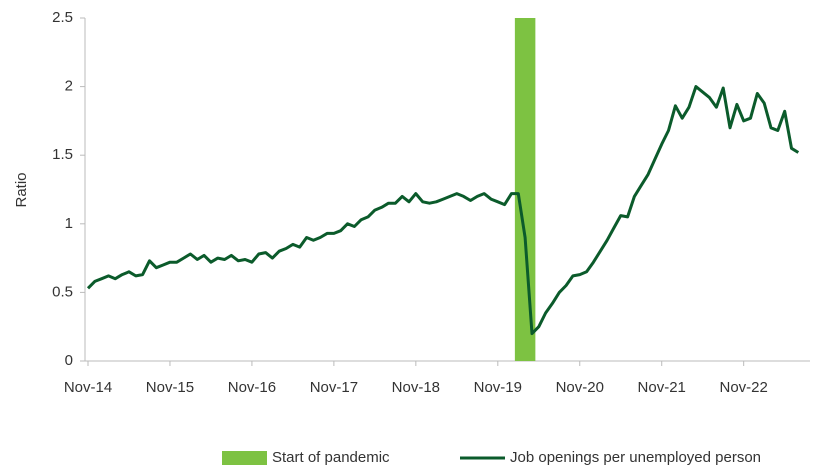 This screenshot has width=819, height=470. I want to click on x-tick-label: Nov-21, so click(662, 387).